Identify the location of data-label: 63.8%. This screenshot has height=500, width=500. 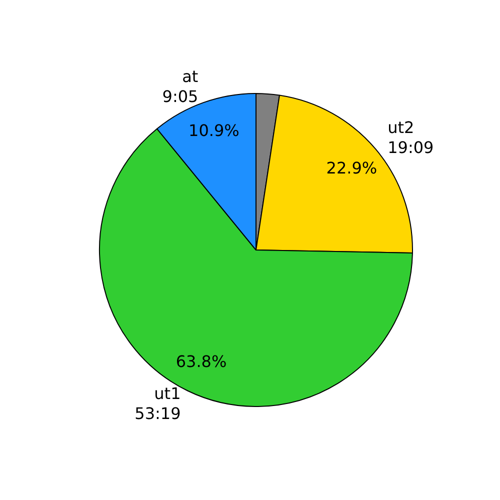
(201, 361).